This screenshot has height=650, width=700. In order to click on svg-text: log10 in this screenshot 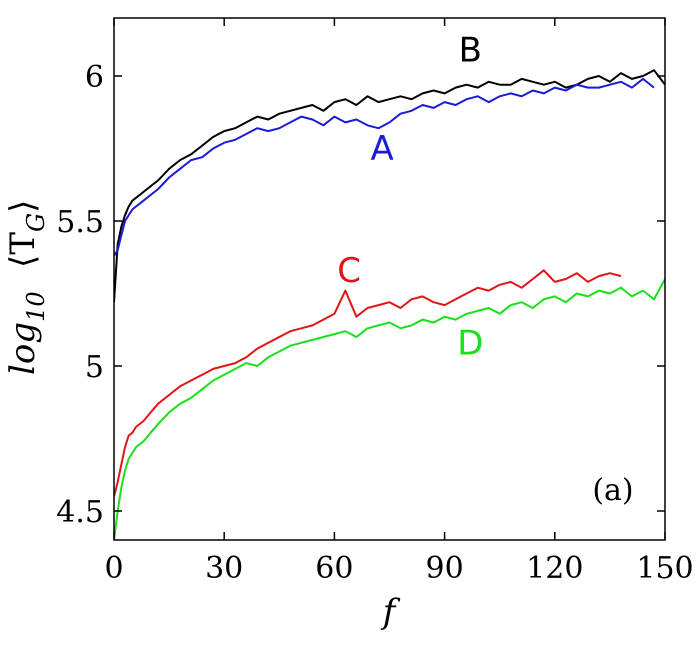, I will do `click(26, 333)`.